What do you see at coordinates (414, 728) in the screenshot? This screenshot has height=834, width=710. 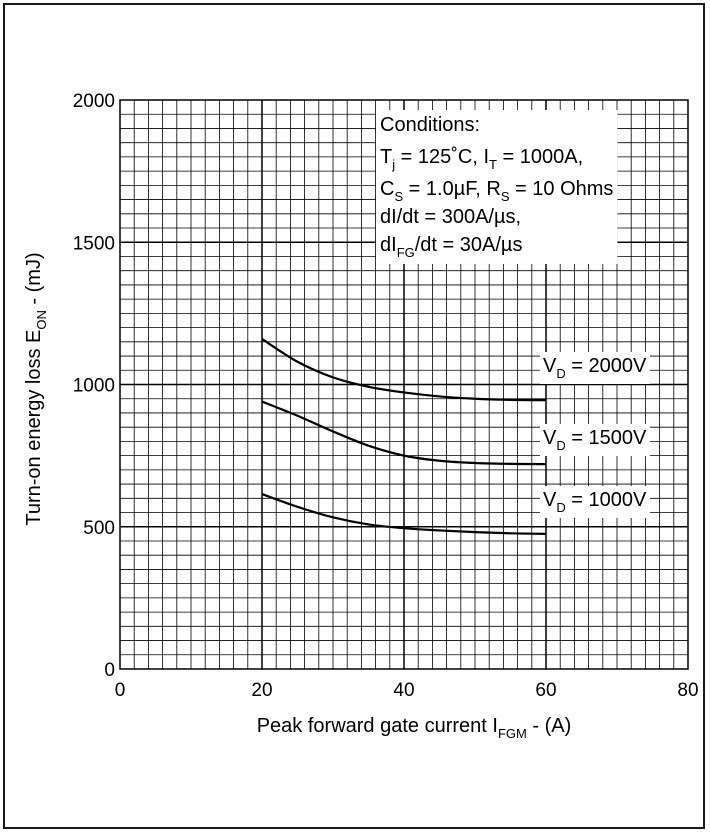 I see `x-axis-title: Peak forward gate current IFGM - (A)` at bounding box center [414, 728].